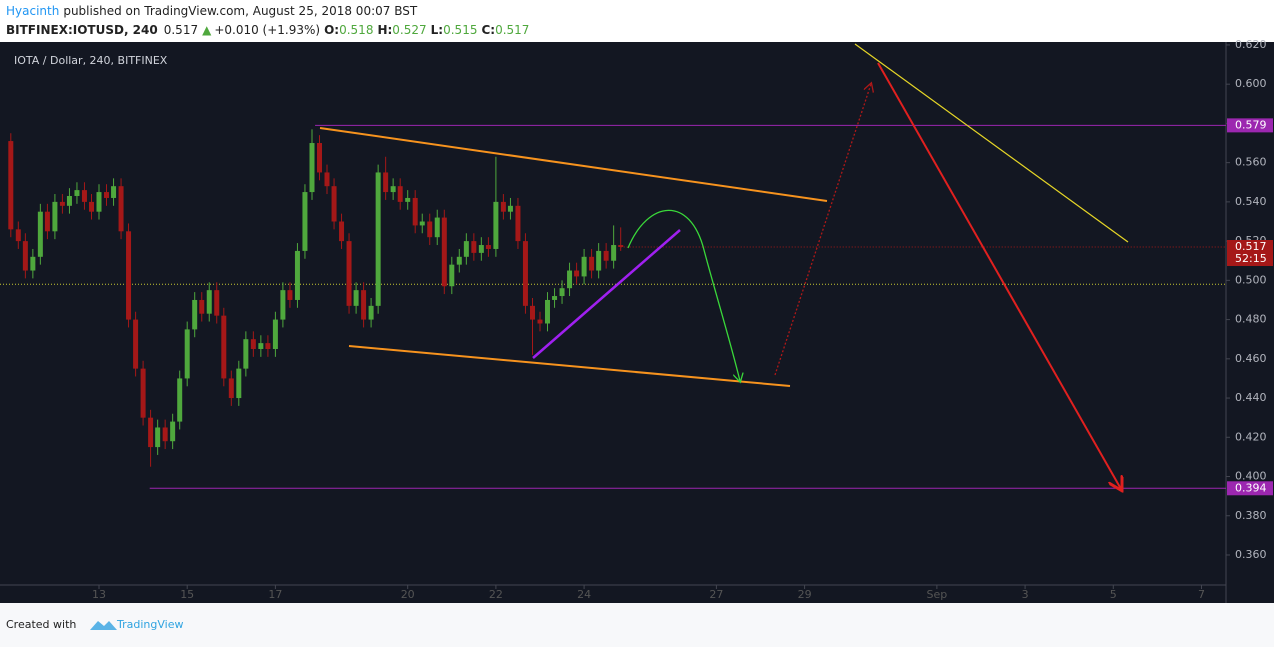  What do you see at coordinates (1251, 246) in the screenshot?
I see `last-price-label: 0.517` at bounding box center [1251, 246].